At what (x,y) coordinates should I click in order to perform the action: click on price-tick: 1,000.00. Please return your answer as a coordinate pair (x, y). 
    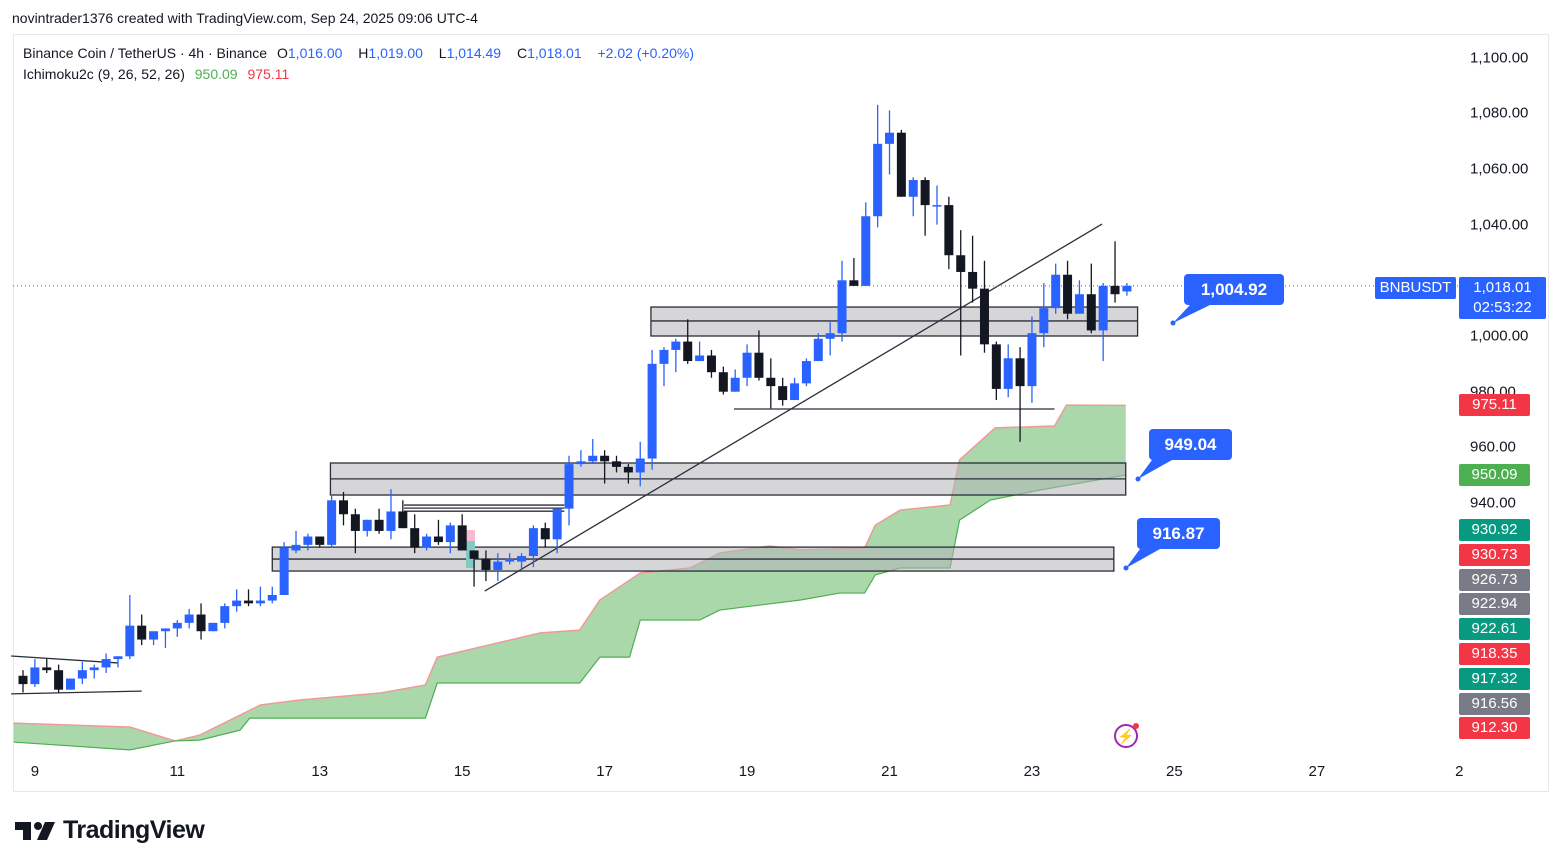
    Looking at the image, I should click on (1499, 336).